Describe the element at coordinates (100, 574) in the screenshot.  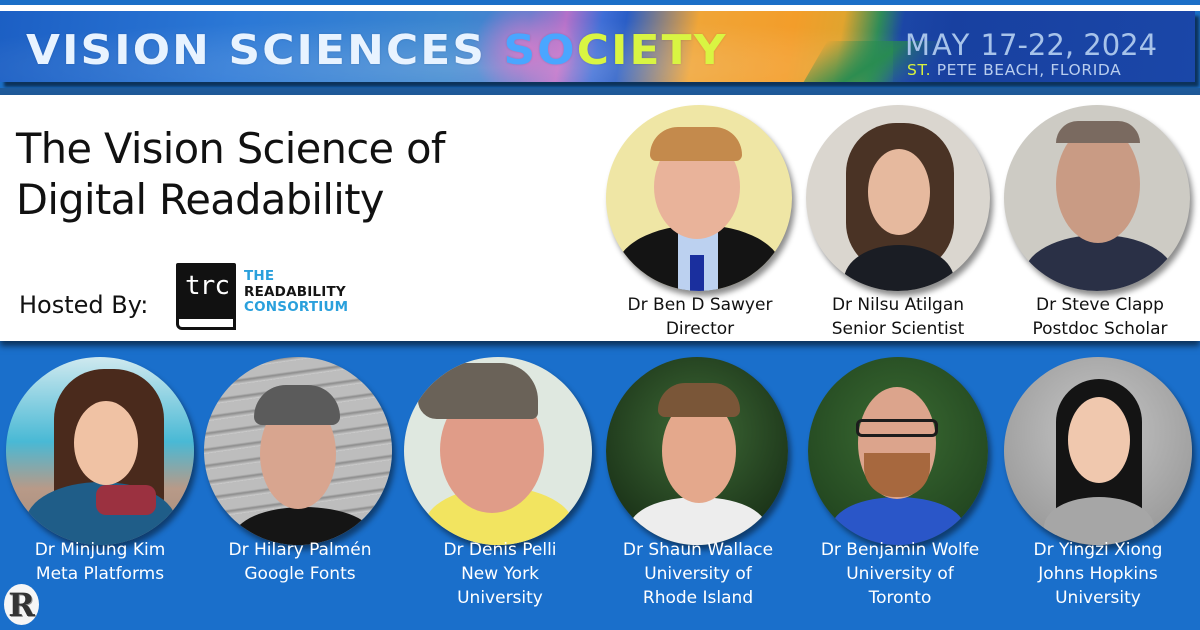
I see `speaker-affiliation: Meta Platforms` at that location.